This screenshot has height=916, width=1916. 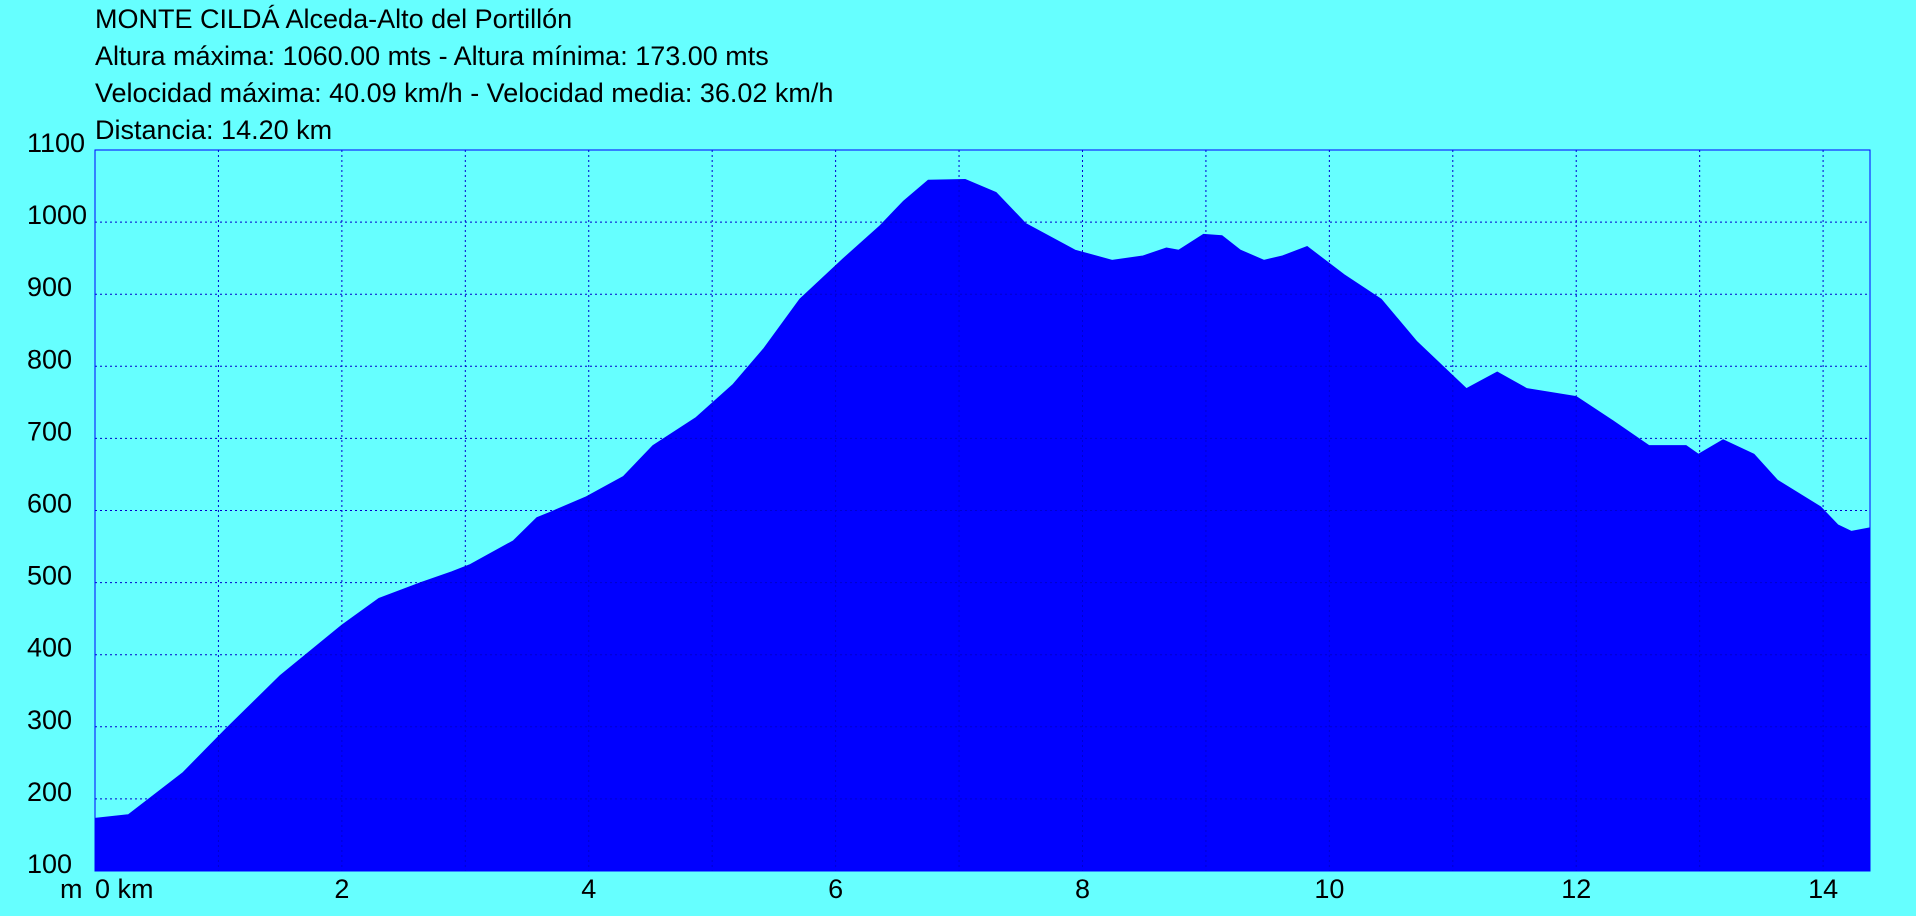 What do you see at coordinates (49, 864) in the screenshot?
I see `y-tick-label: 100` at bounding box center [49, 864].